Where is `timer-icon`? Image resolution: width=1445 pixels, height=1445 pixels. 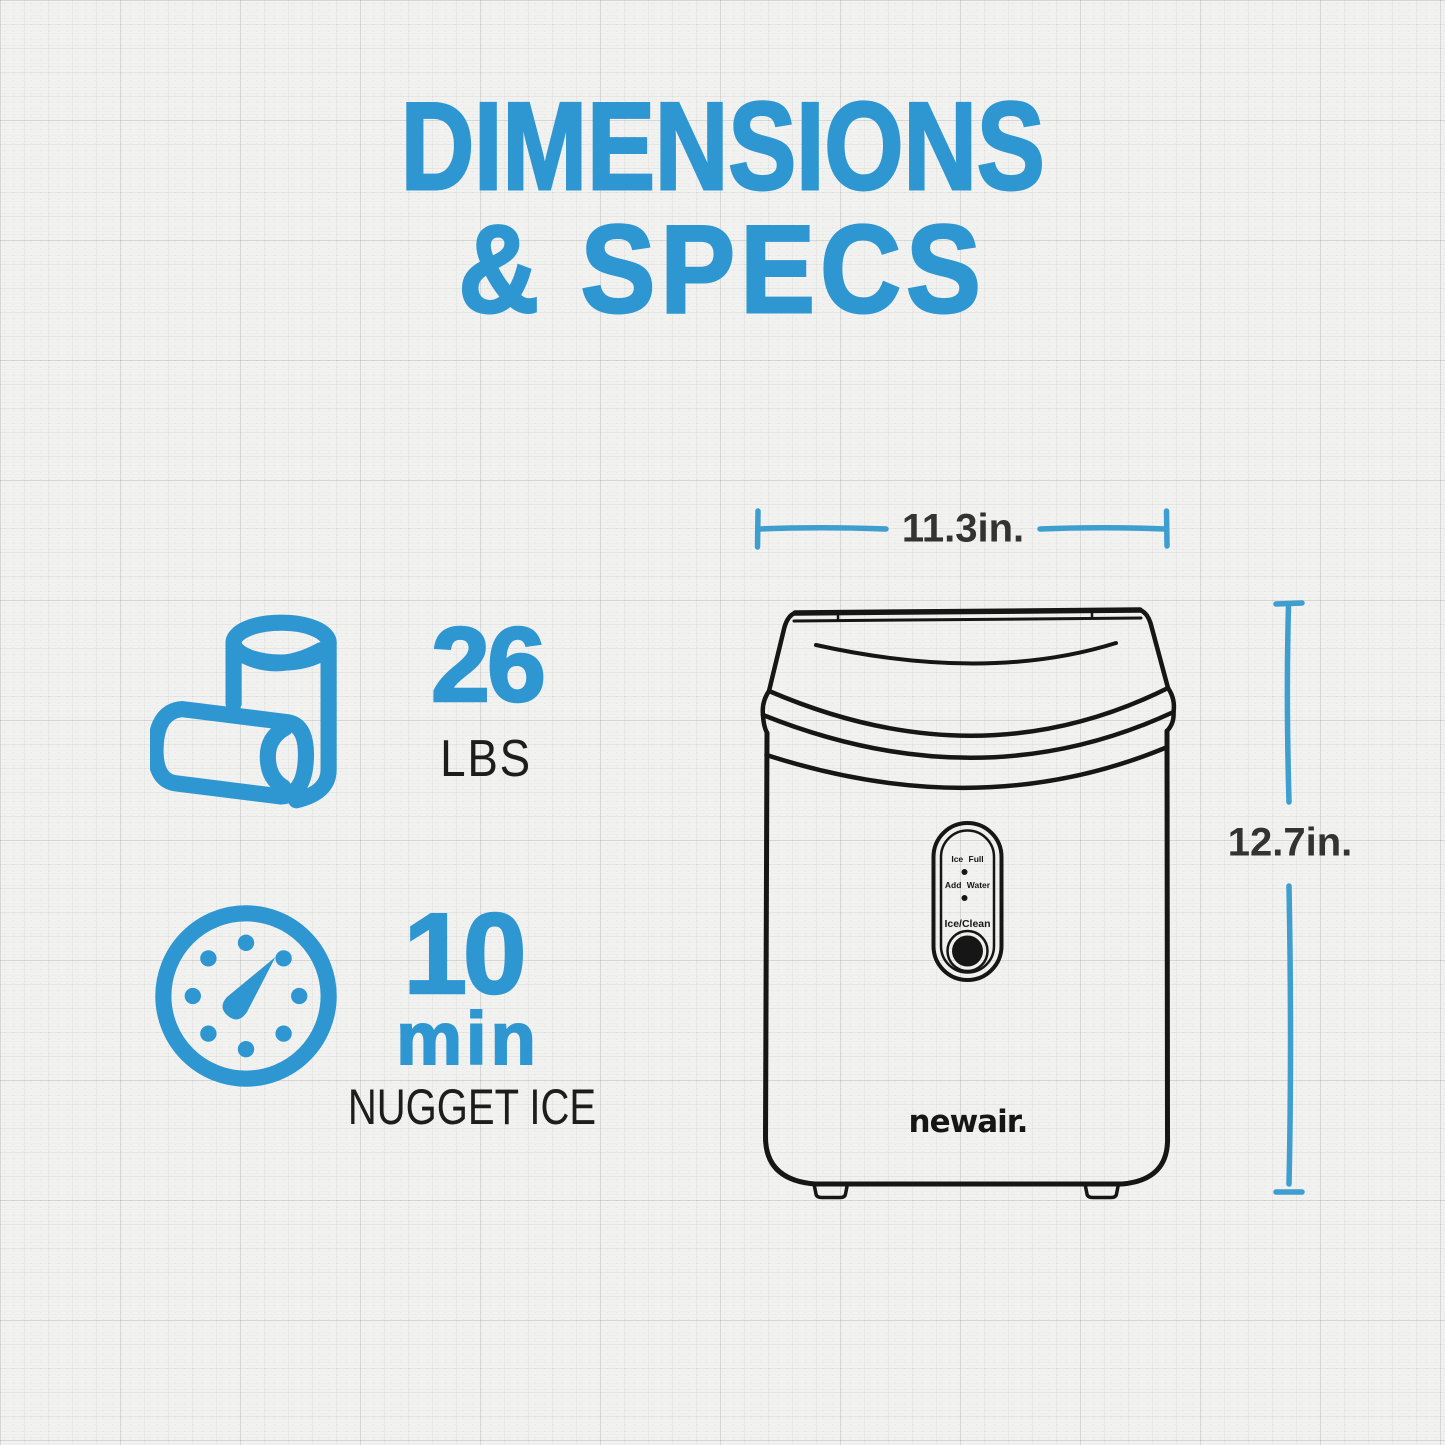
timer-icon is located at coordinates (246, 996).